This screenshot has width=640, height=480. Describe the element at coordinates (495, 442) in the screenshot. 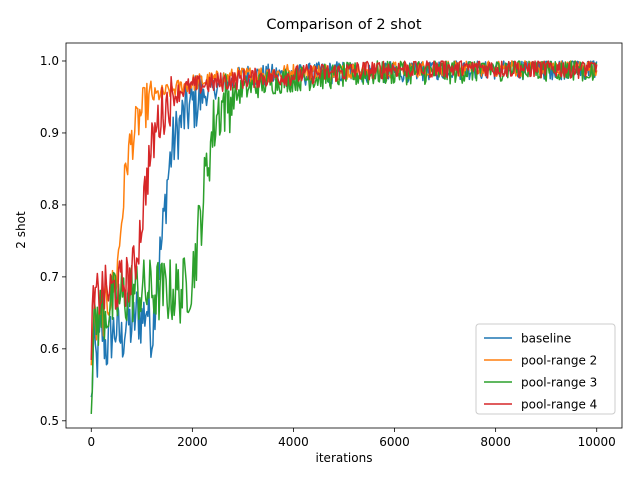

I see `x-tick-label: 8000` at that location.